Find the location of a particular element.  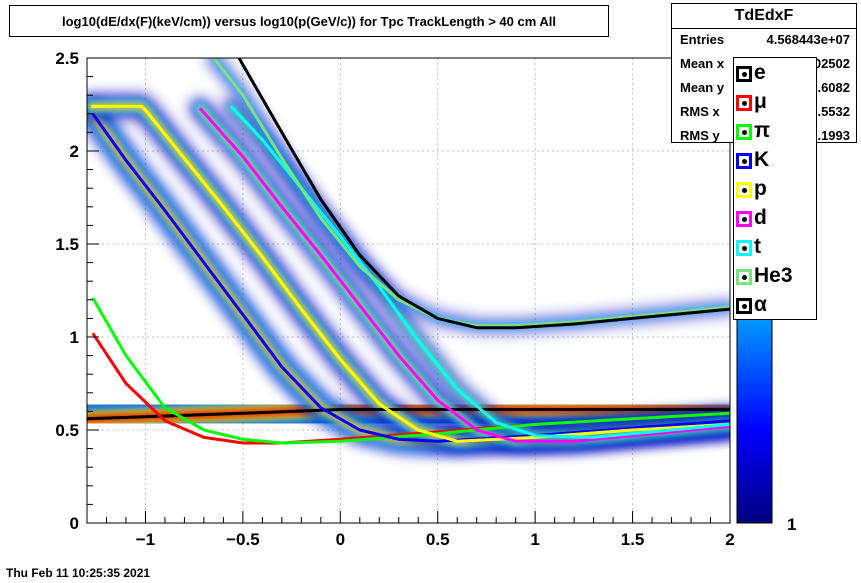

legend-label: μ is located at coordinates (760, 101).